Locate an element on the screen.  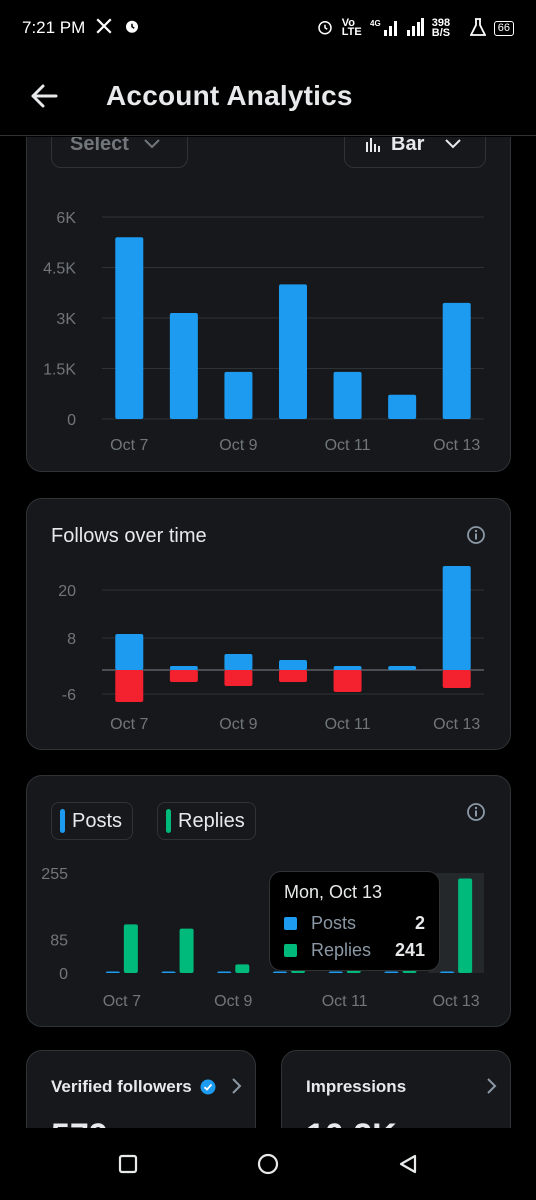
signal-4g-icon: 4G is located at coordinates (384, 28).